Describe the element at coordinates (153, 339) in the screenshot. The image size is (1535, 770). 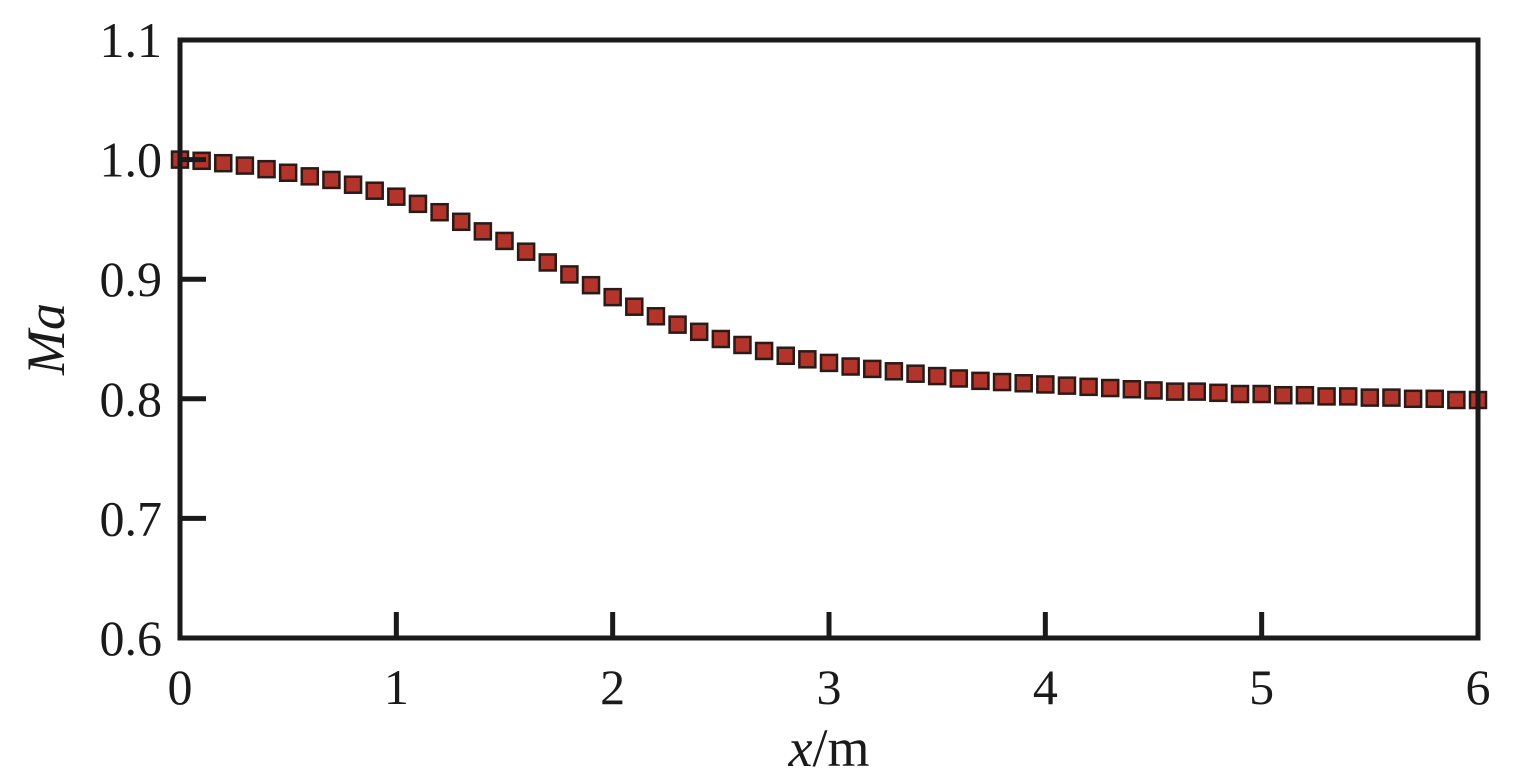
I see `y-axis-ticks: 0.6 0.7 0.8 0.9 1.0 1.1` at that location.